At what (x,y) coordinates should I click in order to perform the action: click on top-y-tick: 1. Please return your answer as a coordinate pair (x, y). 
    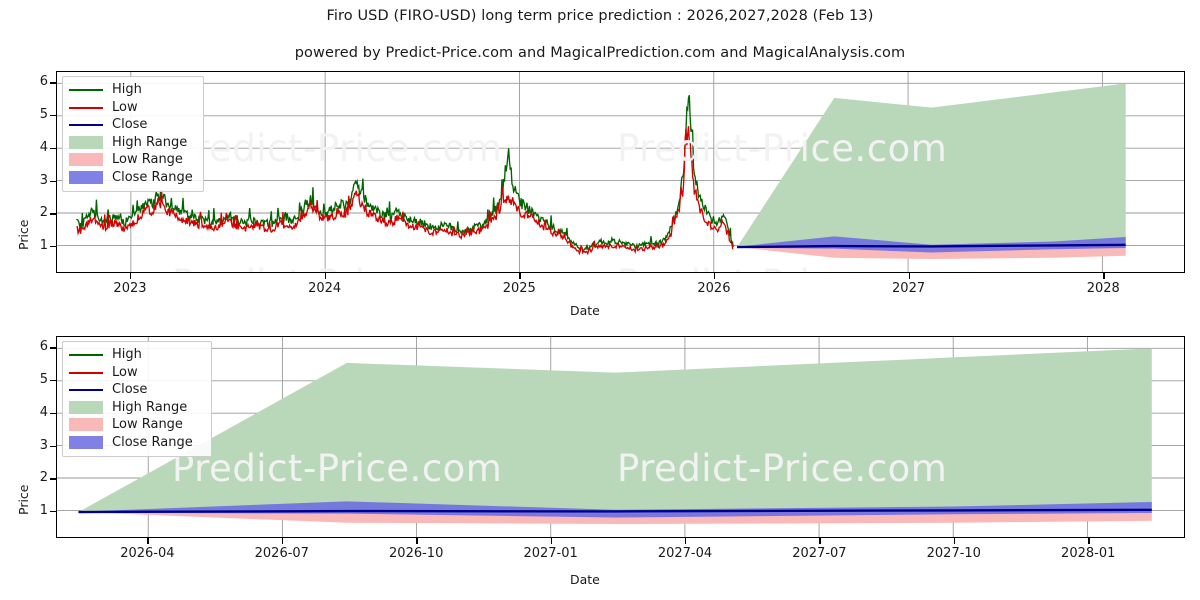
    Looking at the image, I should click on (43, 246).